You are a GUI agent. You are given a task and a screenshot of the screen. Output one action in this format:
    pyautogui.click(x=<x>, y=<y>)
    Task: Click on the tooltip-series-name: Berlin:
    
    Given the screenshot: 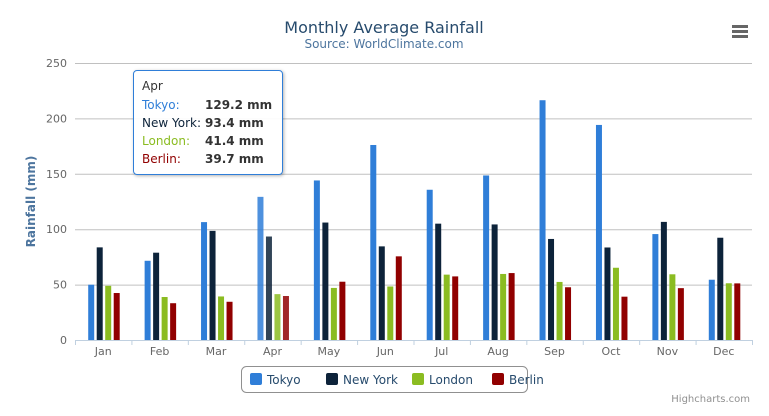 What is the action you would take?
    pyautogui.click(x=161, y=159)
    